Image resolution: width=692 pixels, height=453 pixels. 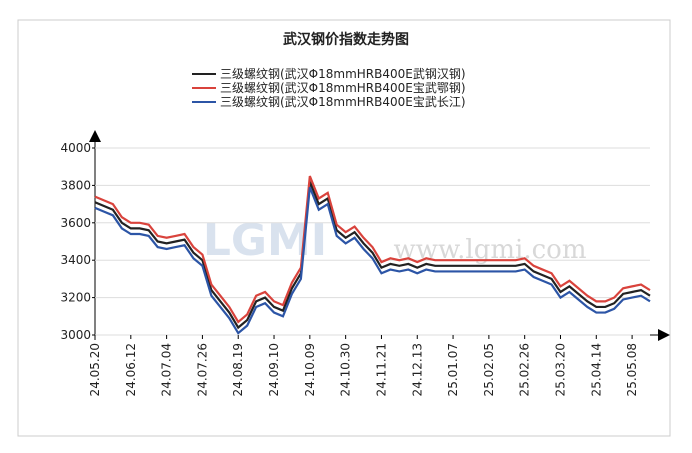 What do you see at coordinates (167, 369) in the screenshot?
I see `x-tick-label: 24.07.04` at bounding box center [167, 369].